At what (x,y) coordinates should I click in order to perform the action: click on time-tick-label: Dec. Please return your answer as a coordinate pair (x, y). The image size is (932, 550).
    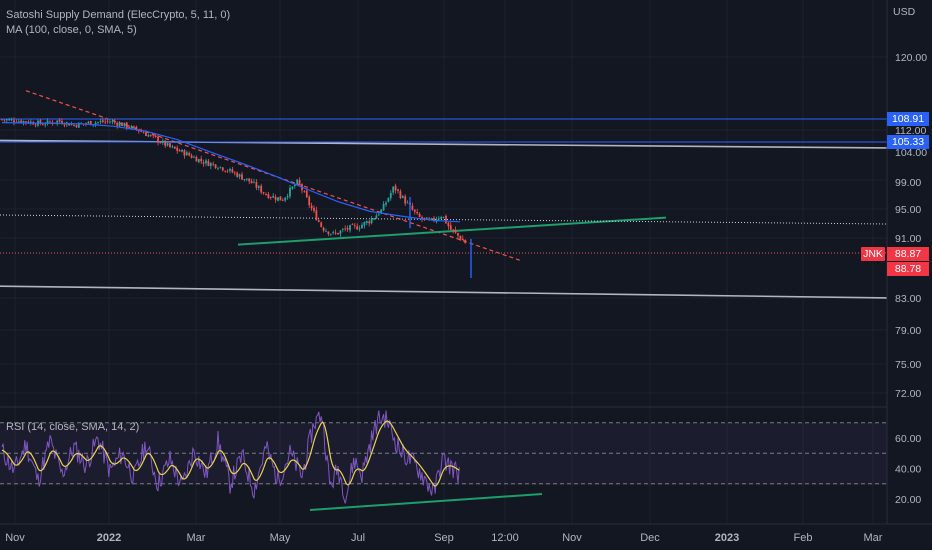
    Looking at the image, I should click on (650, 538).